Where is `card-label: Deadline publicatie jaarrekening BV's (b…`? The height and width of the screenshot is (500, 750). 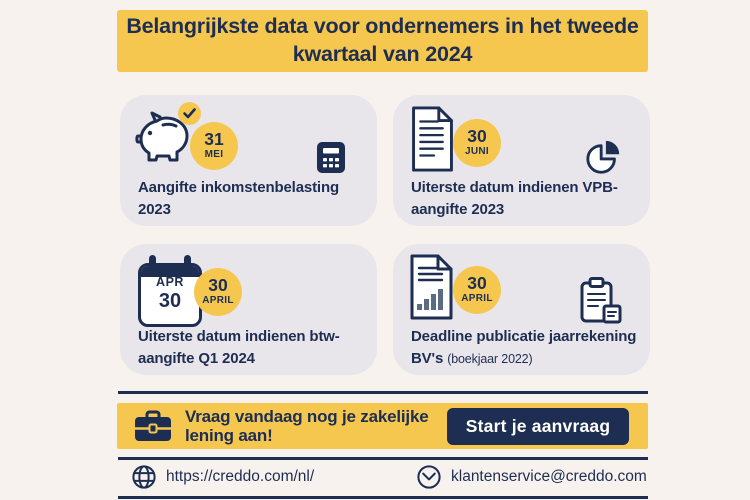 card-label: Deadline publicatie jaarrekening BV's (b… is located at coordinates (528, 348).